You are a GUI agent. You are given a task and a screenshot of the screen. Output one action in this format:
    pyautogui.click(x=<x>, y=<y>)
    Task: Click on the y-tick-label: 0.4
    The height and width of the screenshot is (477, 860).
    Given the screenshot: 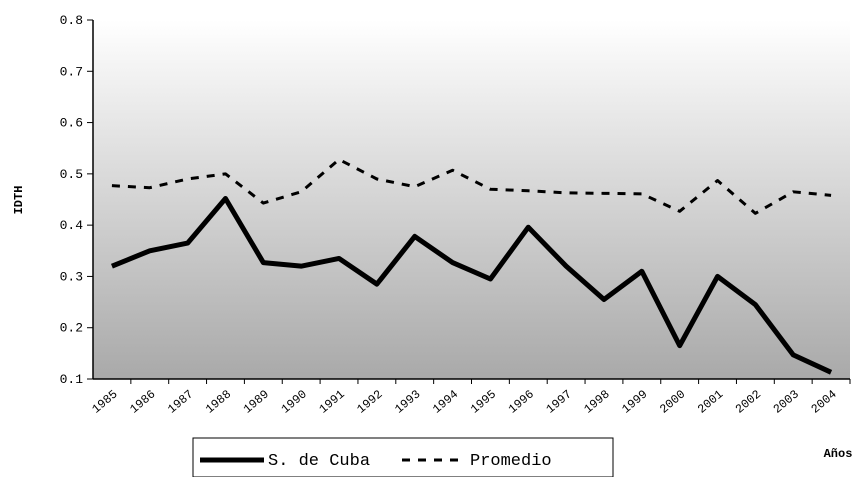 What is the action you would take?
    pyautogui.click(x=72, y=225)
    